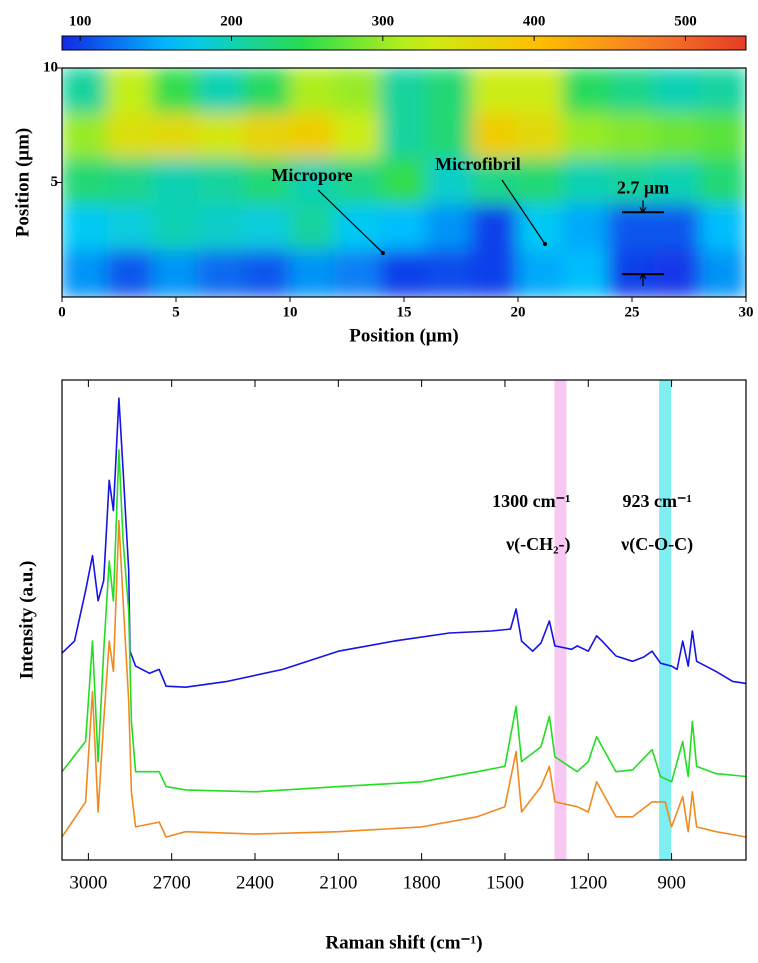 This screenshot has width=758, height=963. What do you see at coordinates (537, 544) in the screenshot?
I see `band-sublabel: ν(-CH₂-)` at bounding box center [537, 544].